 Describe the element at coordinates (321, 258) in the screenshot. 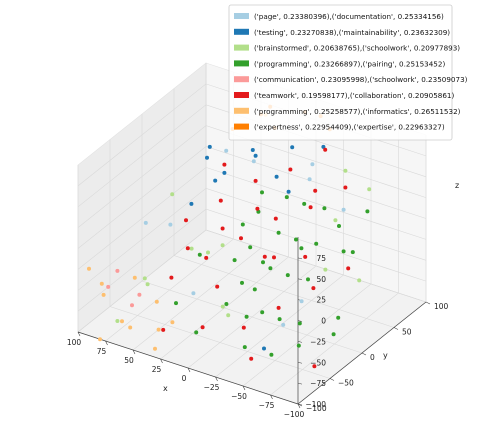

I see `z-tick-label: 75` at that location.